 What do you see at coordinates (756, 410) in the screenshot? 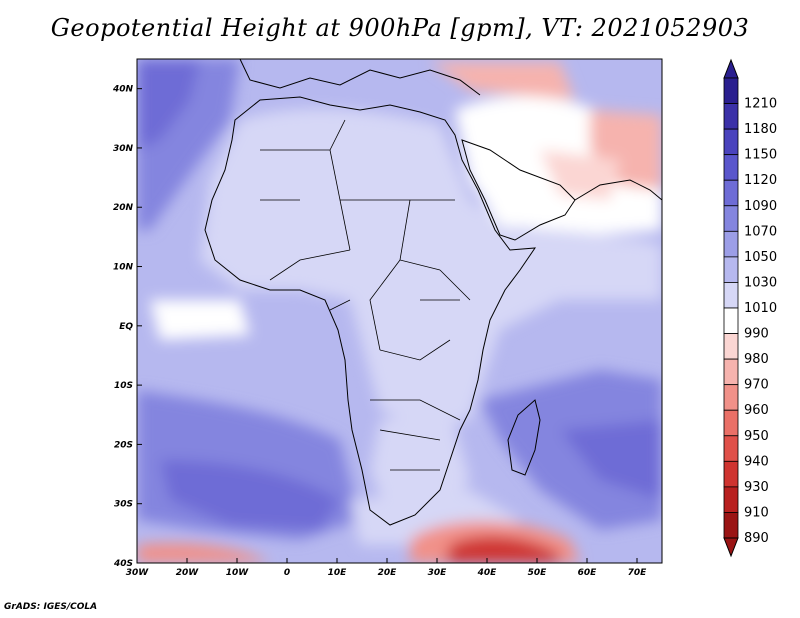
I see `colorbar-label: 960` at bounding box center [756, 410].